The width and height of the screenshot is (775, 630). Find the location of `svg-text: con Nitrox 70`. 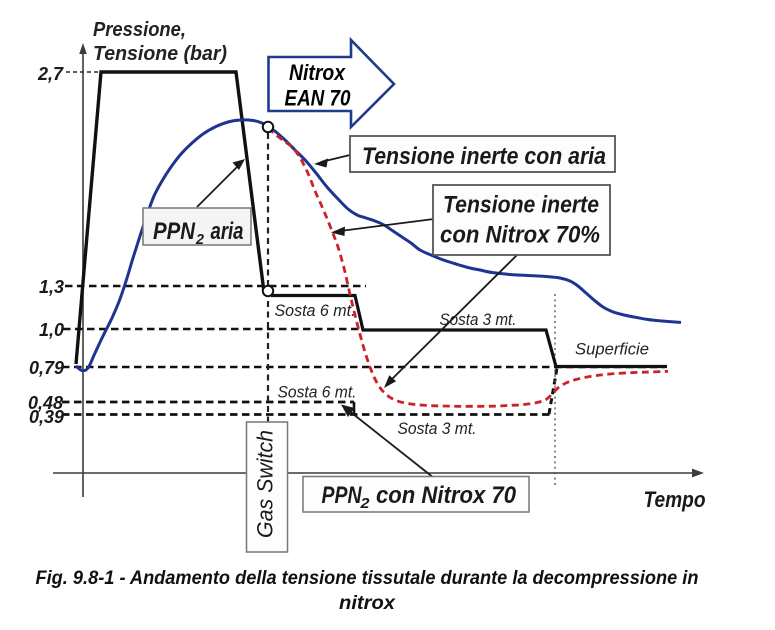

svg-text: con Nitrox 70 is located at coordinates (446, 495).